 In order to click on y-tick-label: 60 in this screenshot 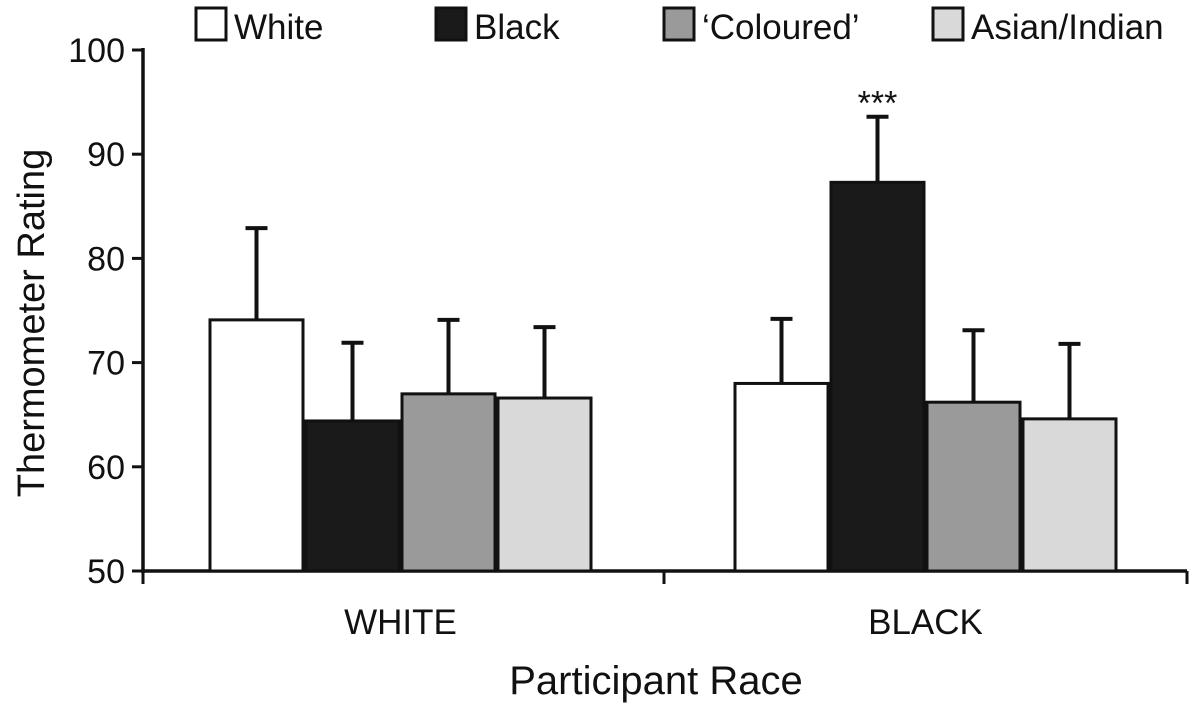, I will do `click(106, 468)`.